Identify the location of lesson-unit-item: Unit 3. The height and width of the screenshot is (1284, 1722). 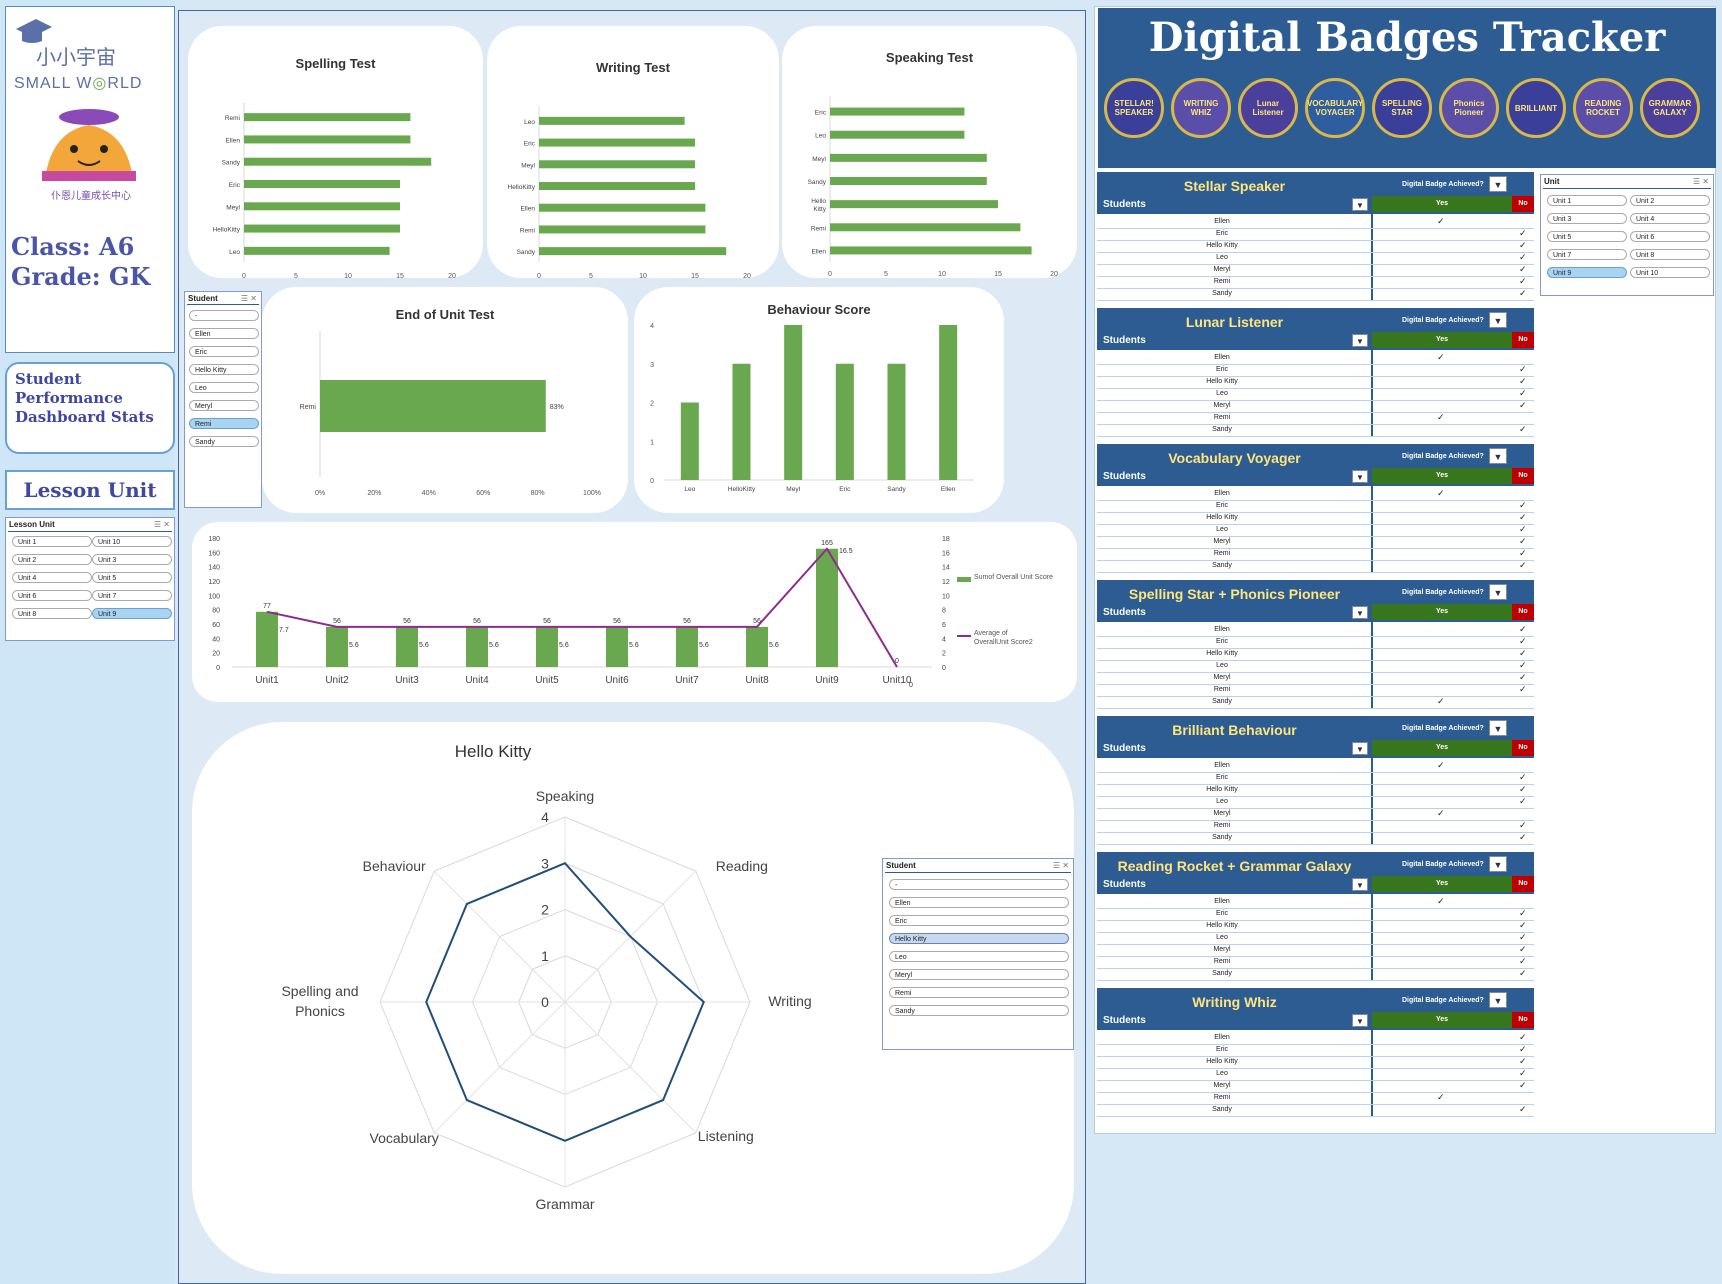
(132, 559).